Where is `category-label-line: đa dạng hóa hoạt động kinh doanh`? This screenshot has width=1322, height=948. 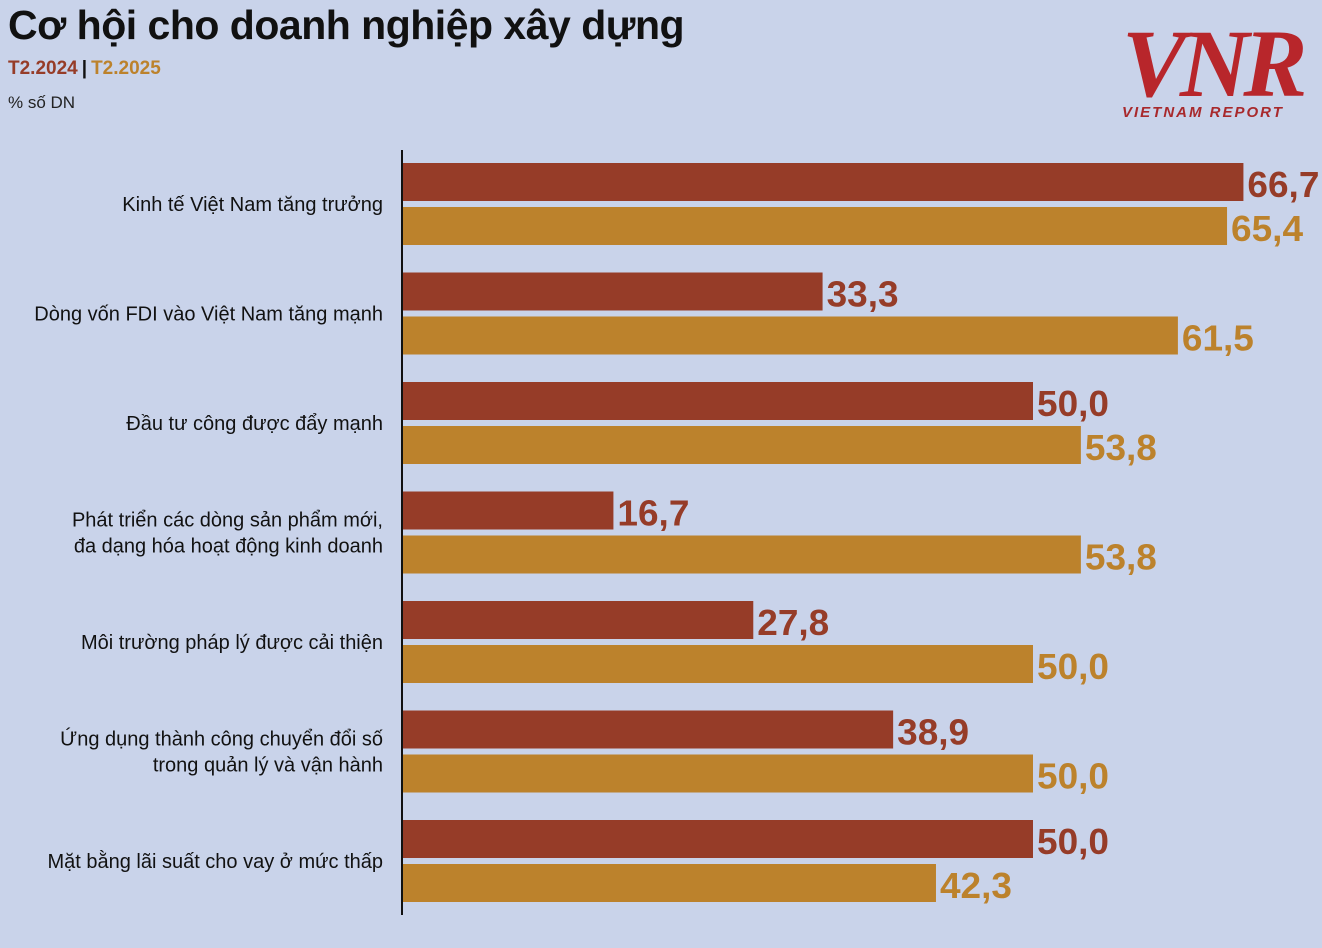
category-label-line: đa dạng hóa hoạt động kinh doanh is located at coordinates (228, 547).